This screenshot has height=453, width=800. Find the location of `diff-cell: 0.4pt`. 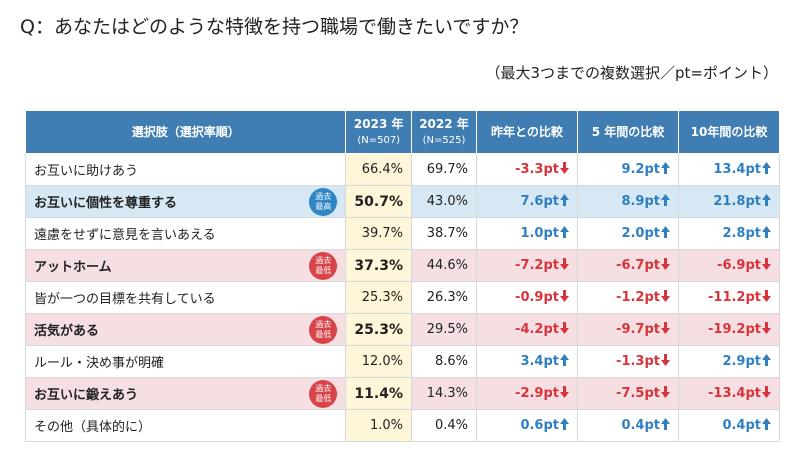

diff-cell: 0.4pt is located at coordinates (628, 425).